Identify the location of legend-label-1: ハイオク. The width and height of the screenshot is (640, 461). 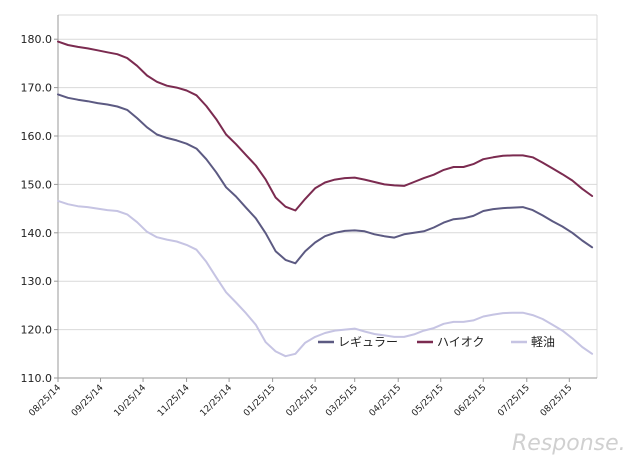
(461, 342).